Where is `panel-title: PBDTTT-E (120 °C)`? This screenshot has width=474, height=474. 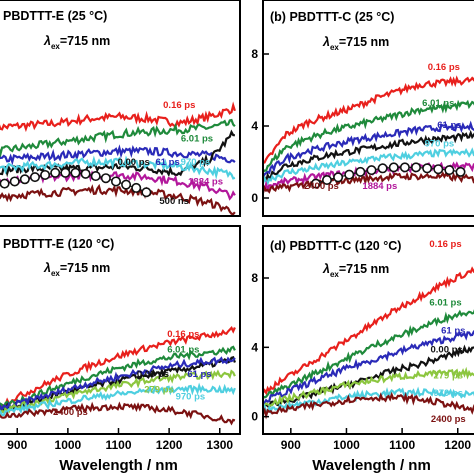 panel-title: PBDTTT-E (120 °C) is located at coordinates (58, 244).